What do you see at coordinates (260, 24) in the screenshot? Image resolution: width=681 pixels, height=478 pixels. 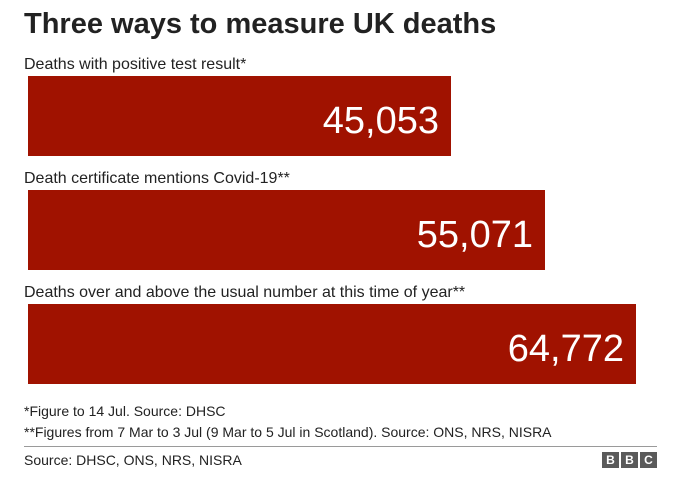 I see `chart-title: Three ways to measure UK deaths` at bounding box center [260, 24].